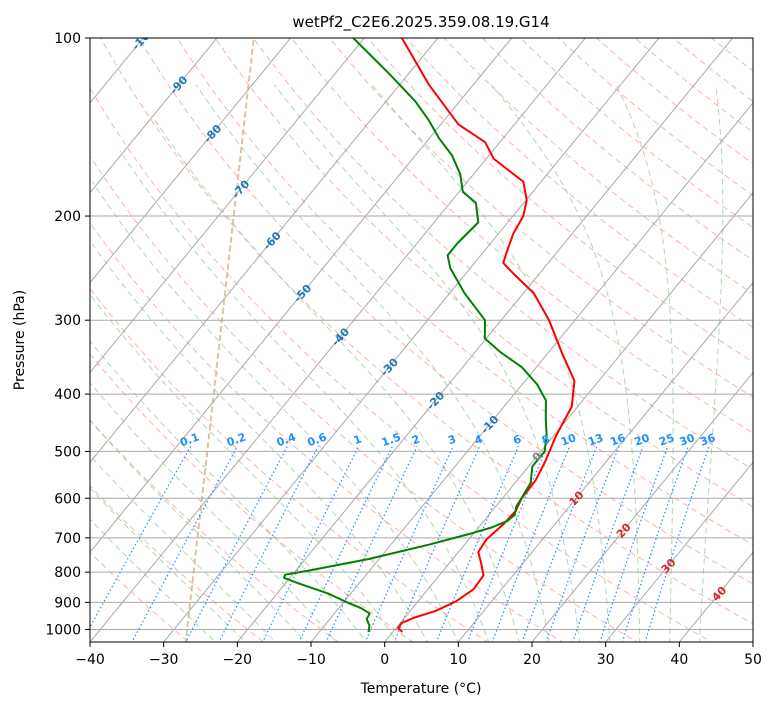  I want to click on y-tick-label: 300, so click(67, 321).